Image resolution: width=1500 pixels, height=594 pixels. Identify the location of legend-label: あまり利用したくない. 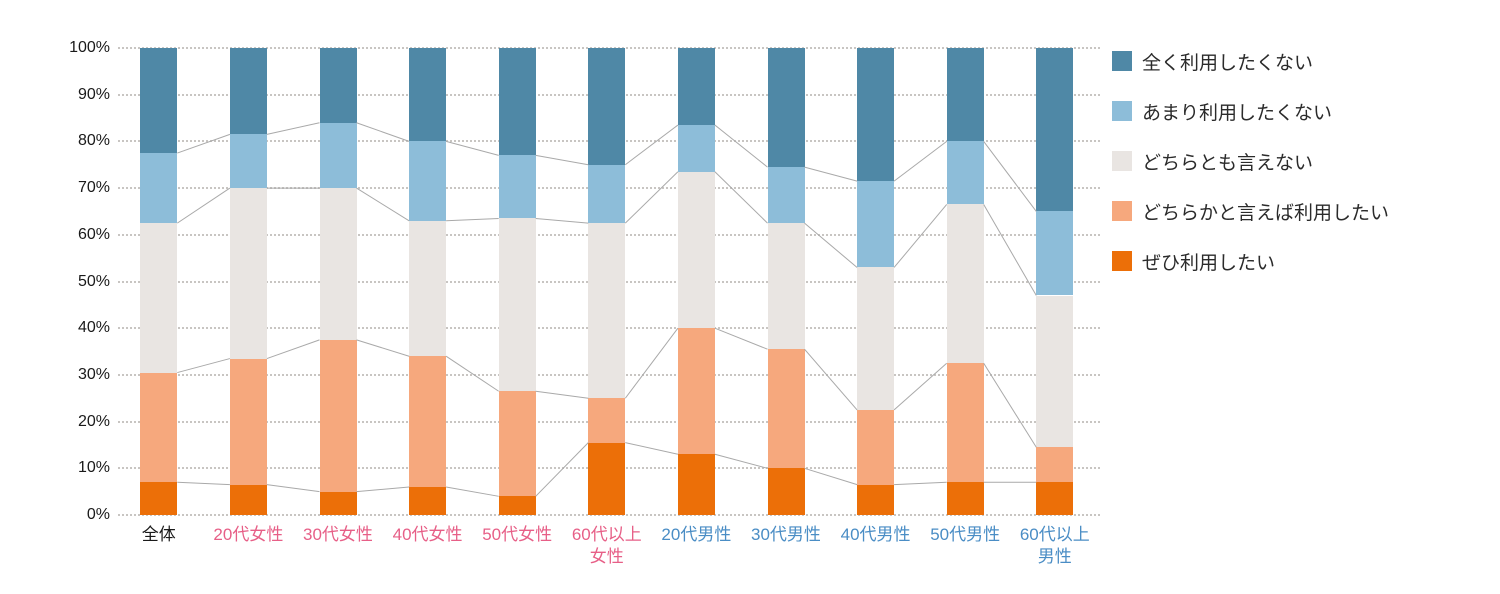
(1237, 113).